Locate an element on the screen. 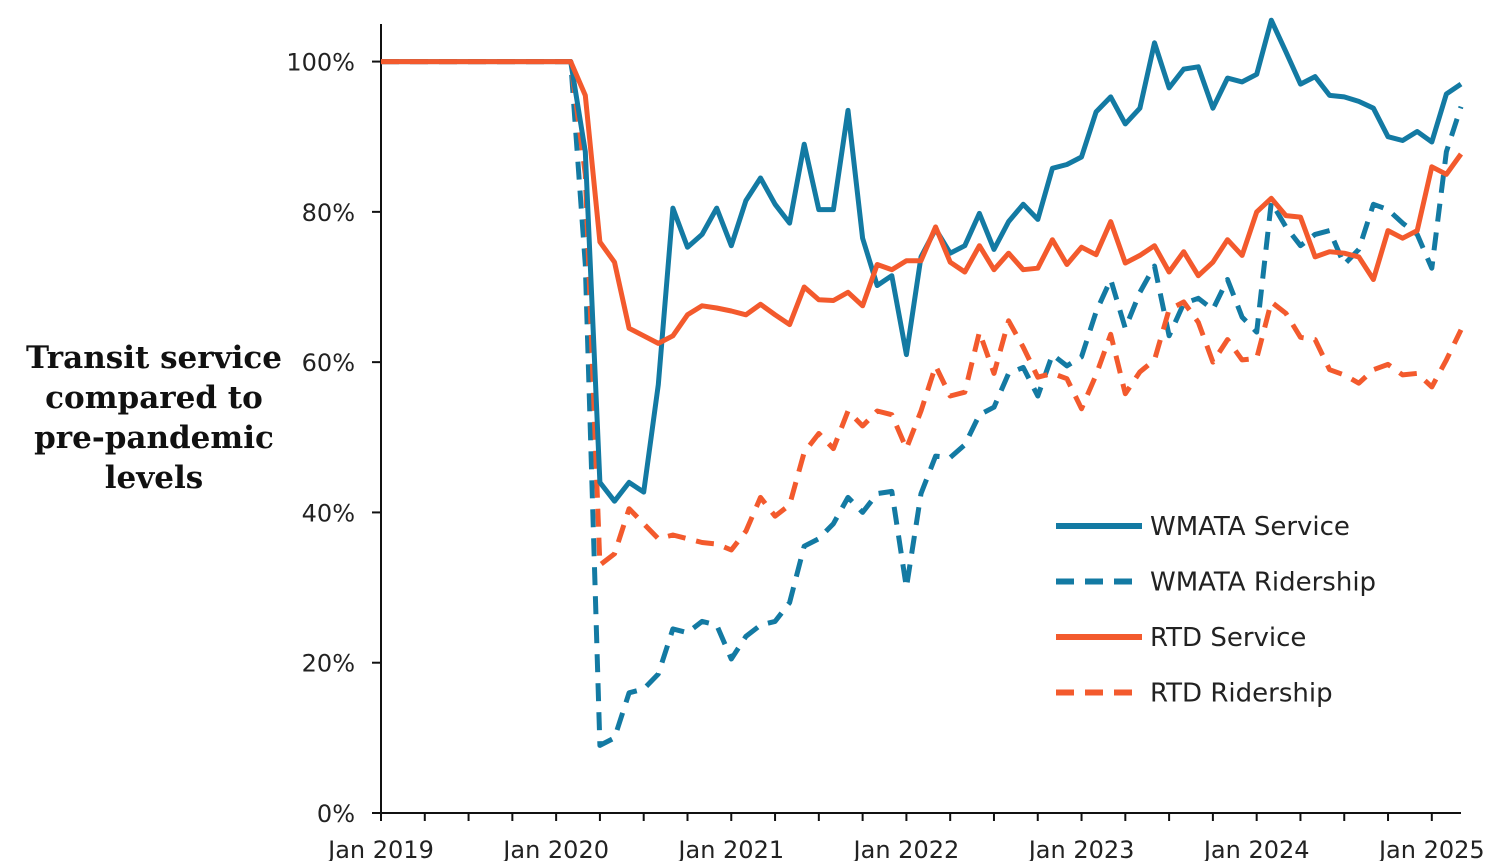 This screenshot has height=861, width=1500. y-axis-label-line: compared to is located at coordinates (154, 398).